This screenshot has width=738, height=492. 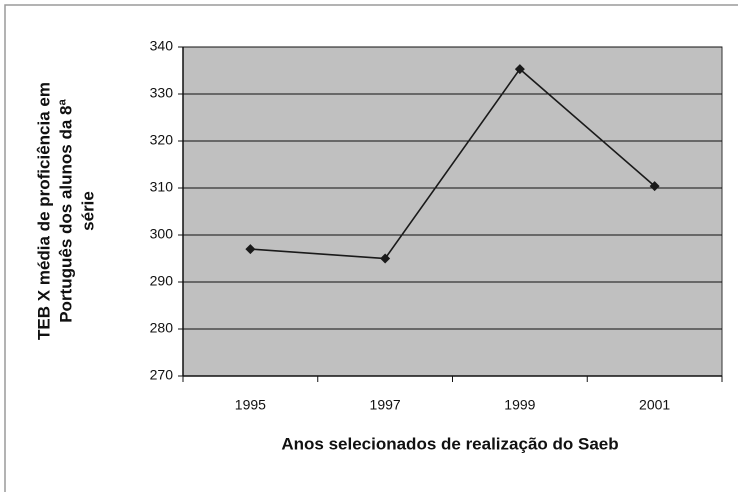 What do you see at coordinates (162, 234) in the screenshot?
I see `y-tick-label: 300` at bounding box center [162, 234].